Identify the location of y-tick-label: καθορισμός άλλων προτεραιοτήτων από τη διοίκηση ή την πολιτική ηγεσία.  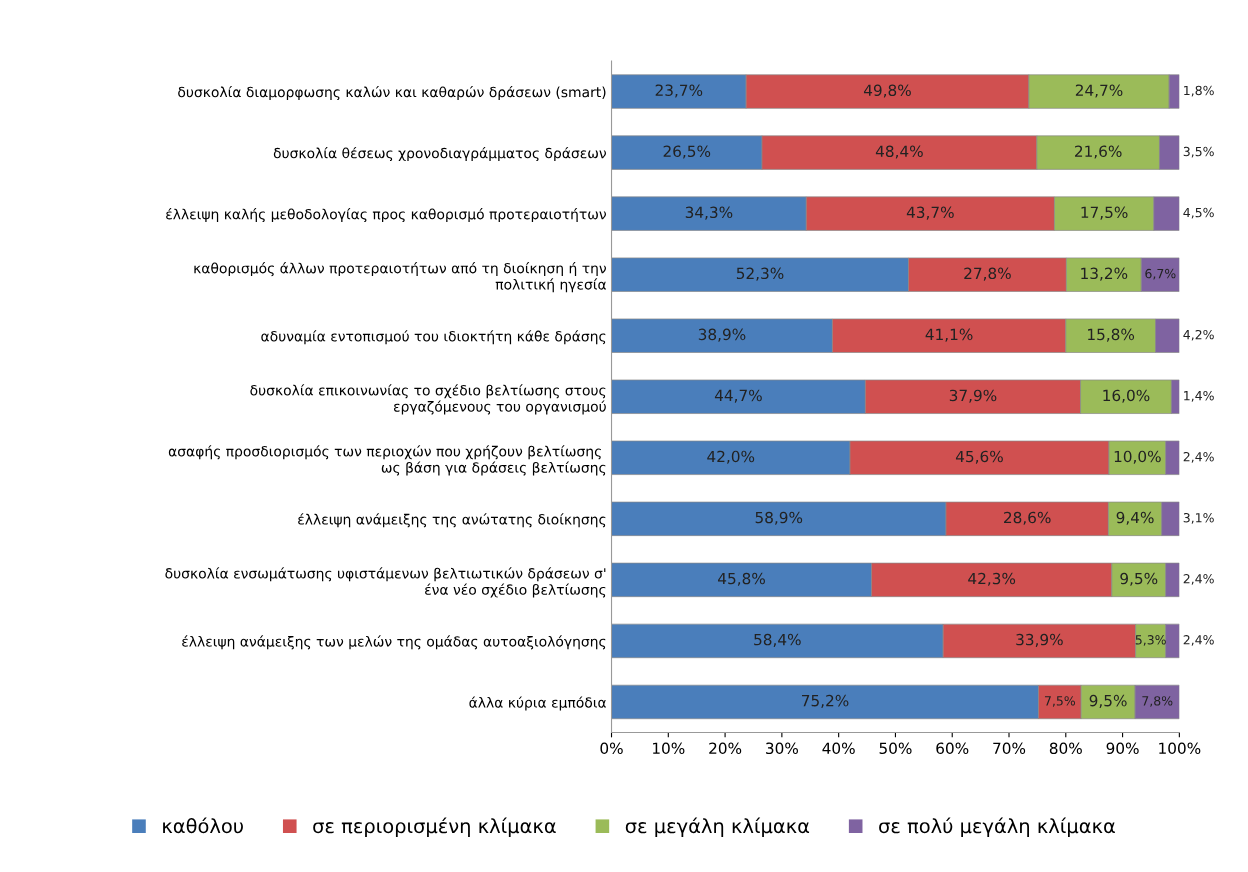
(400, 277).